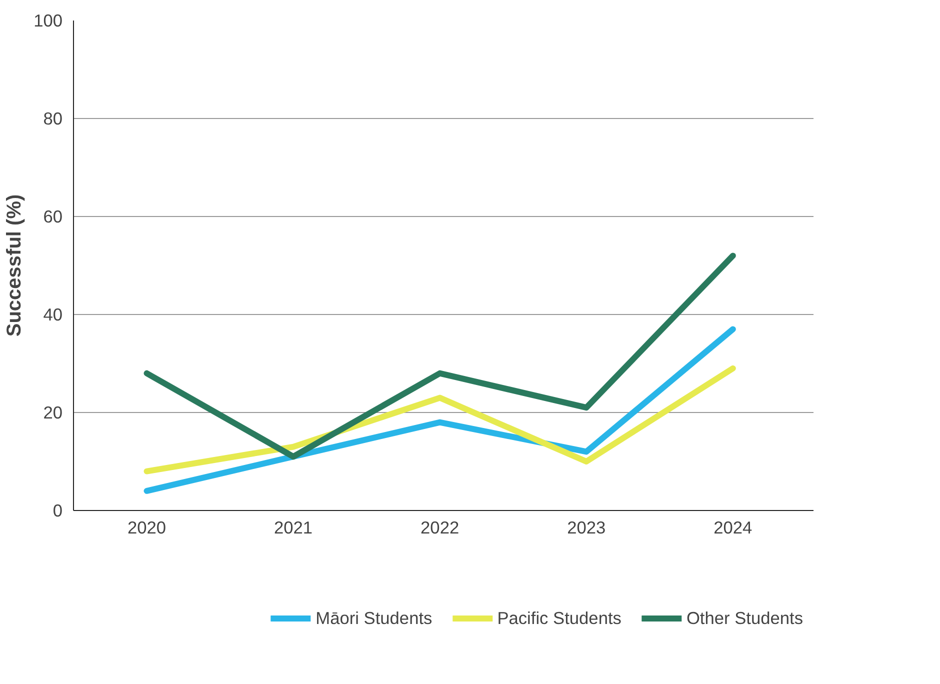  What do you see at coordinates (744, 618) in the screenshot?
I see `legend-label: Other Students` at bounding box center [744, 618].